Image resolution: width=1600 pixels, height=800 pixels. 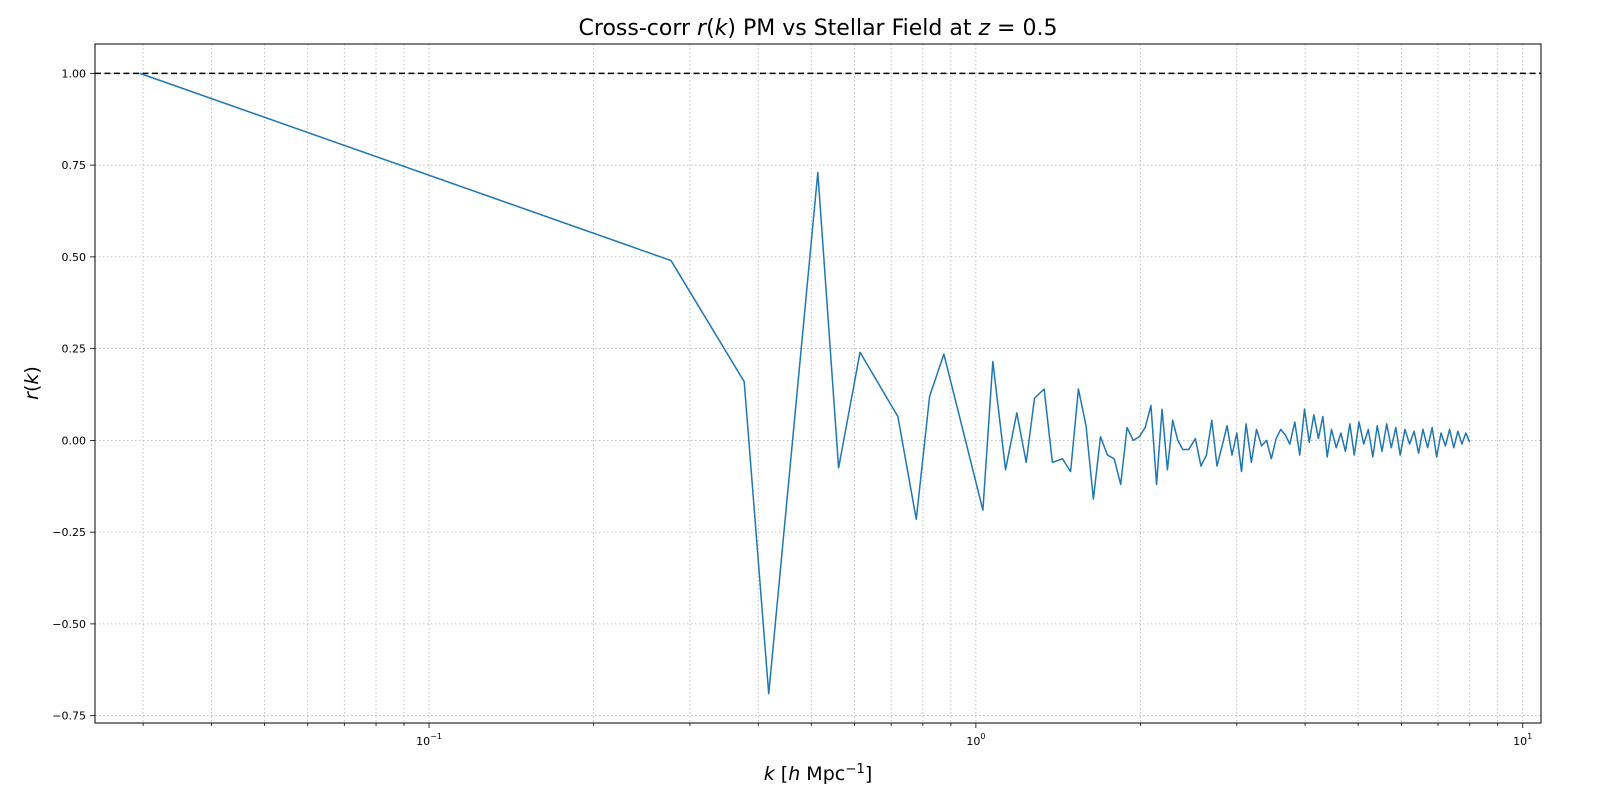 What do you see at coordinates (982, 736) in the screenshot?
I see `x-tick-exponent: 0` at bounding box center [982, 736].